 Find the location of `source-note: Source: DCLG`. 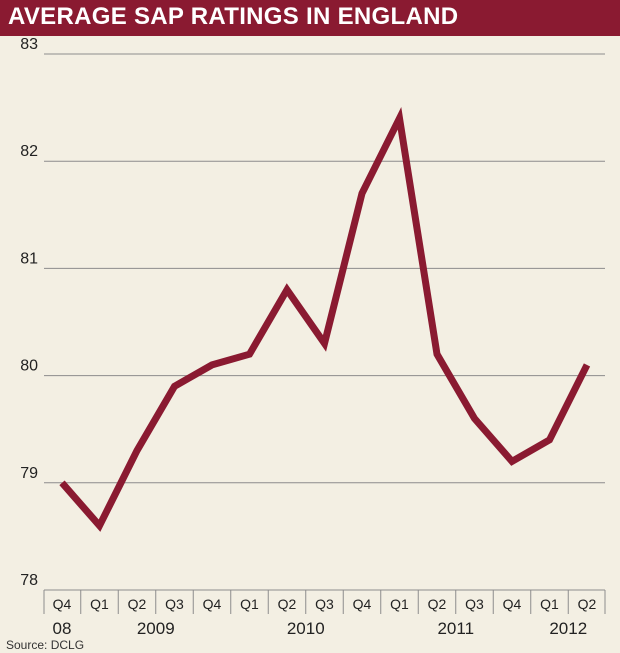

source-note: Source: DCLG is located at coordinates (45, 645).